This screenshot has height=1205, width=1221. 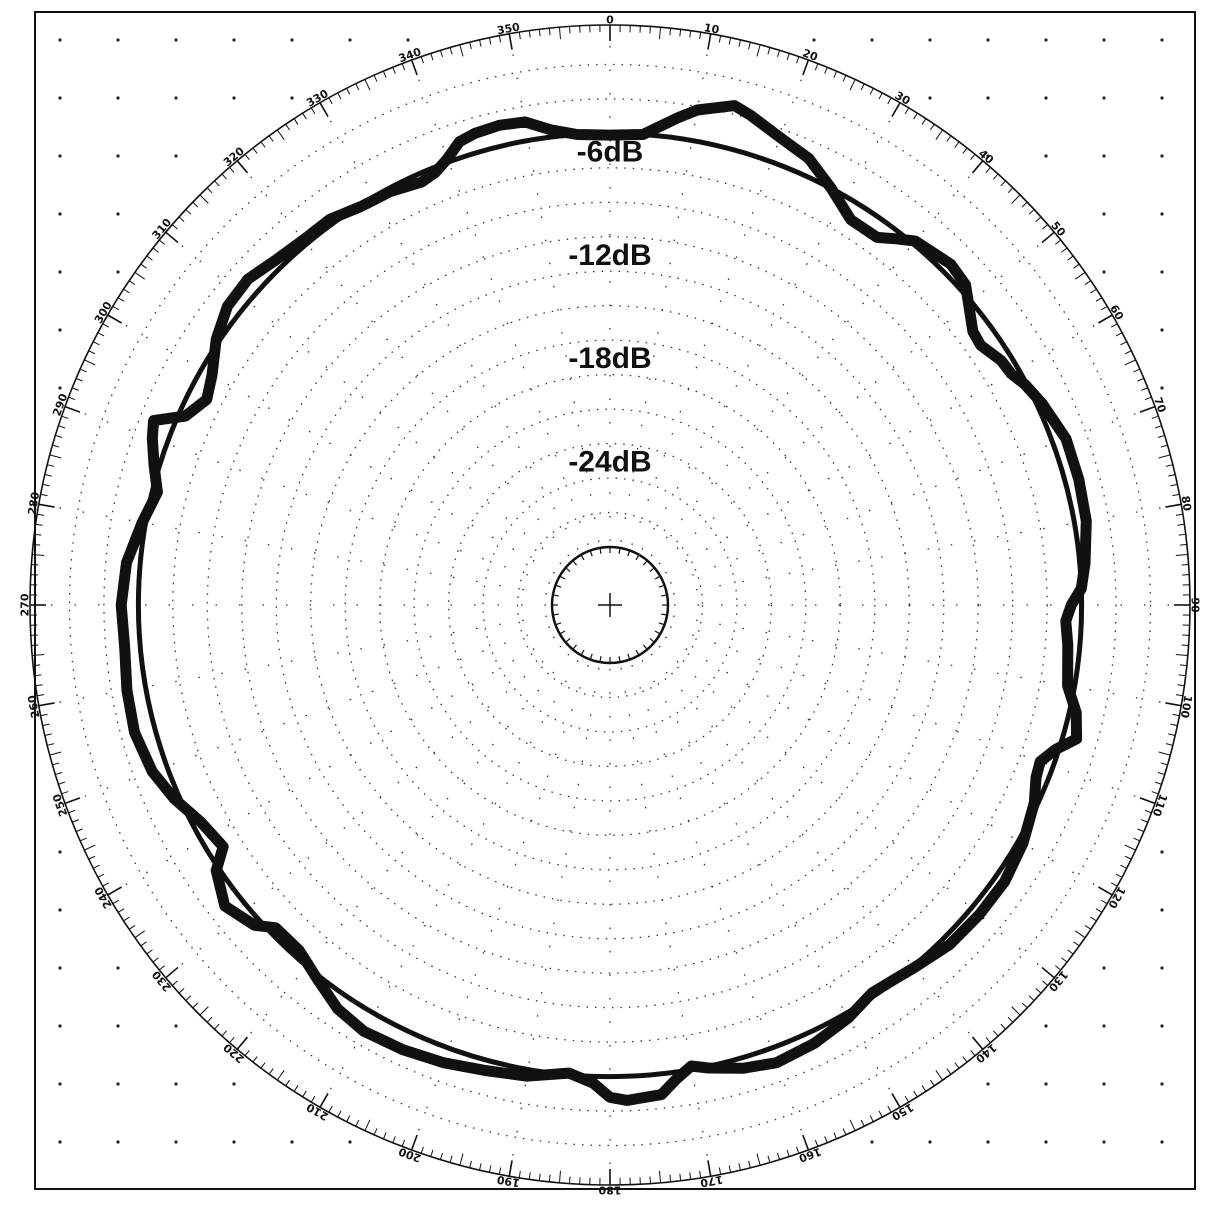 I want to click on db-ring, so click(x=610, y=605).